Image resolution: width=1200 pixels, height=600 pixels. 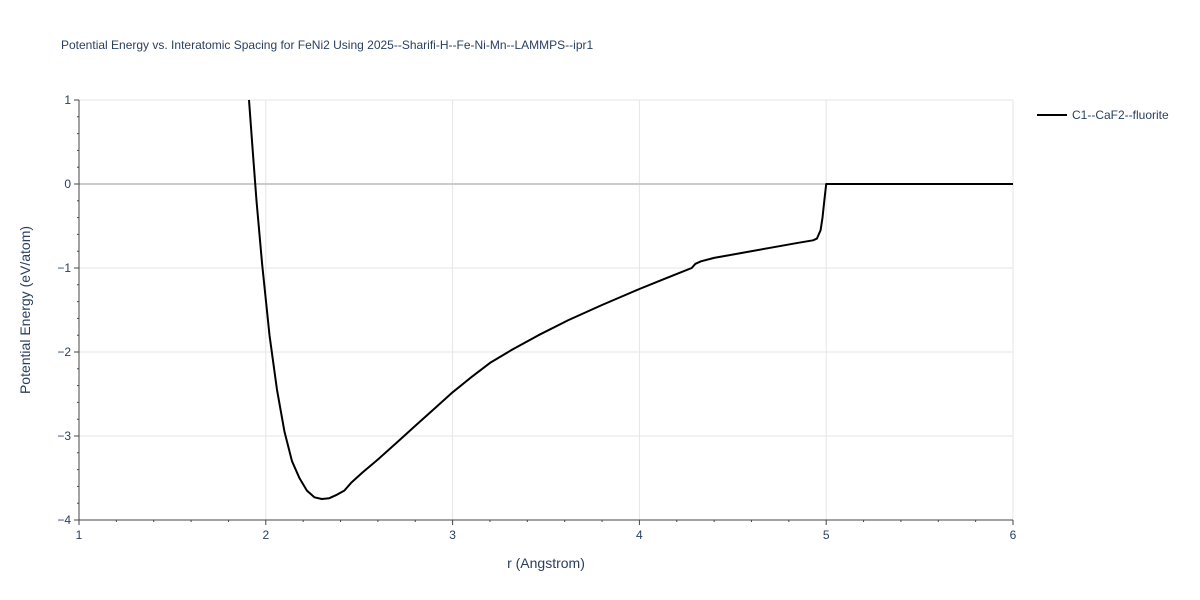 What do you see at coordinates (639, 535) in the screenshot?
I see `x-tick-label: 4` at bounding box center [639, 535].